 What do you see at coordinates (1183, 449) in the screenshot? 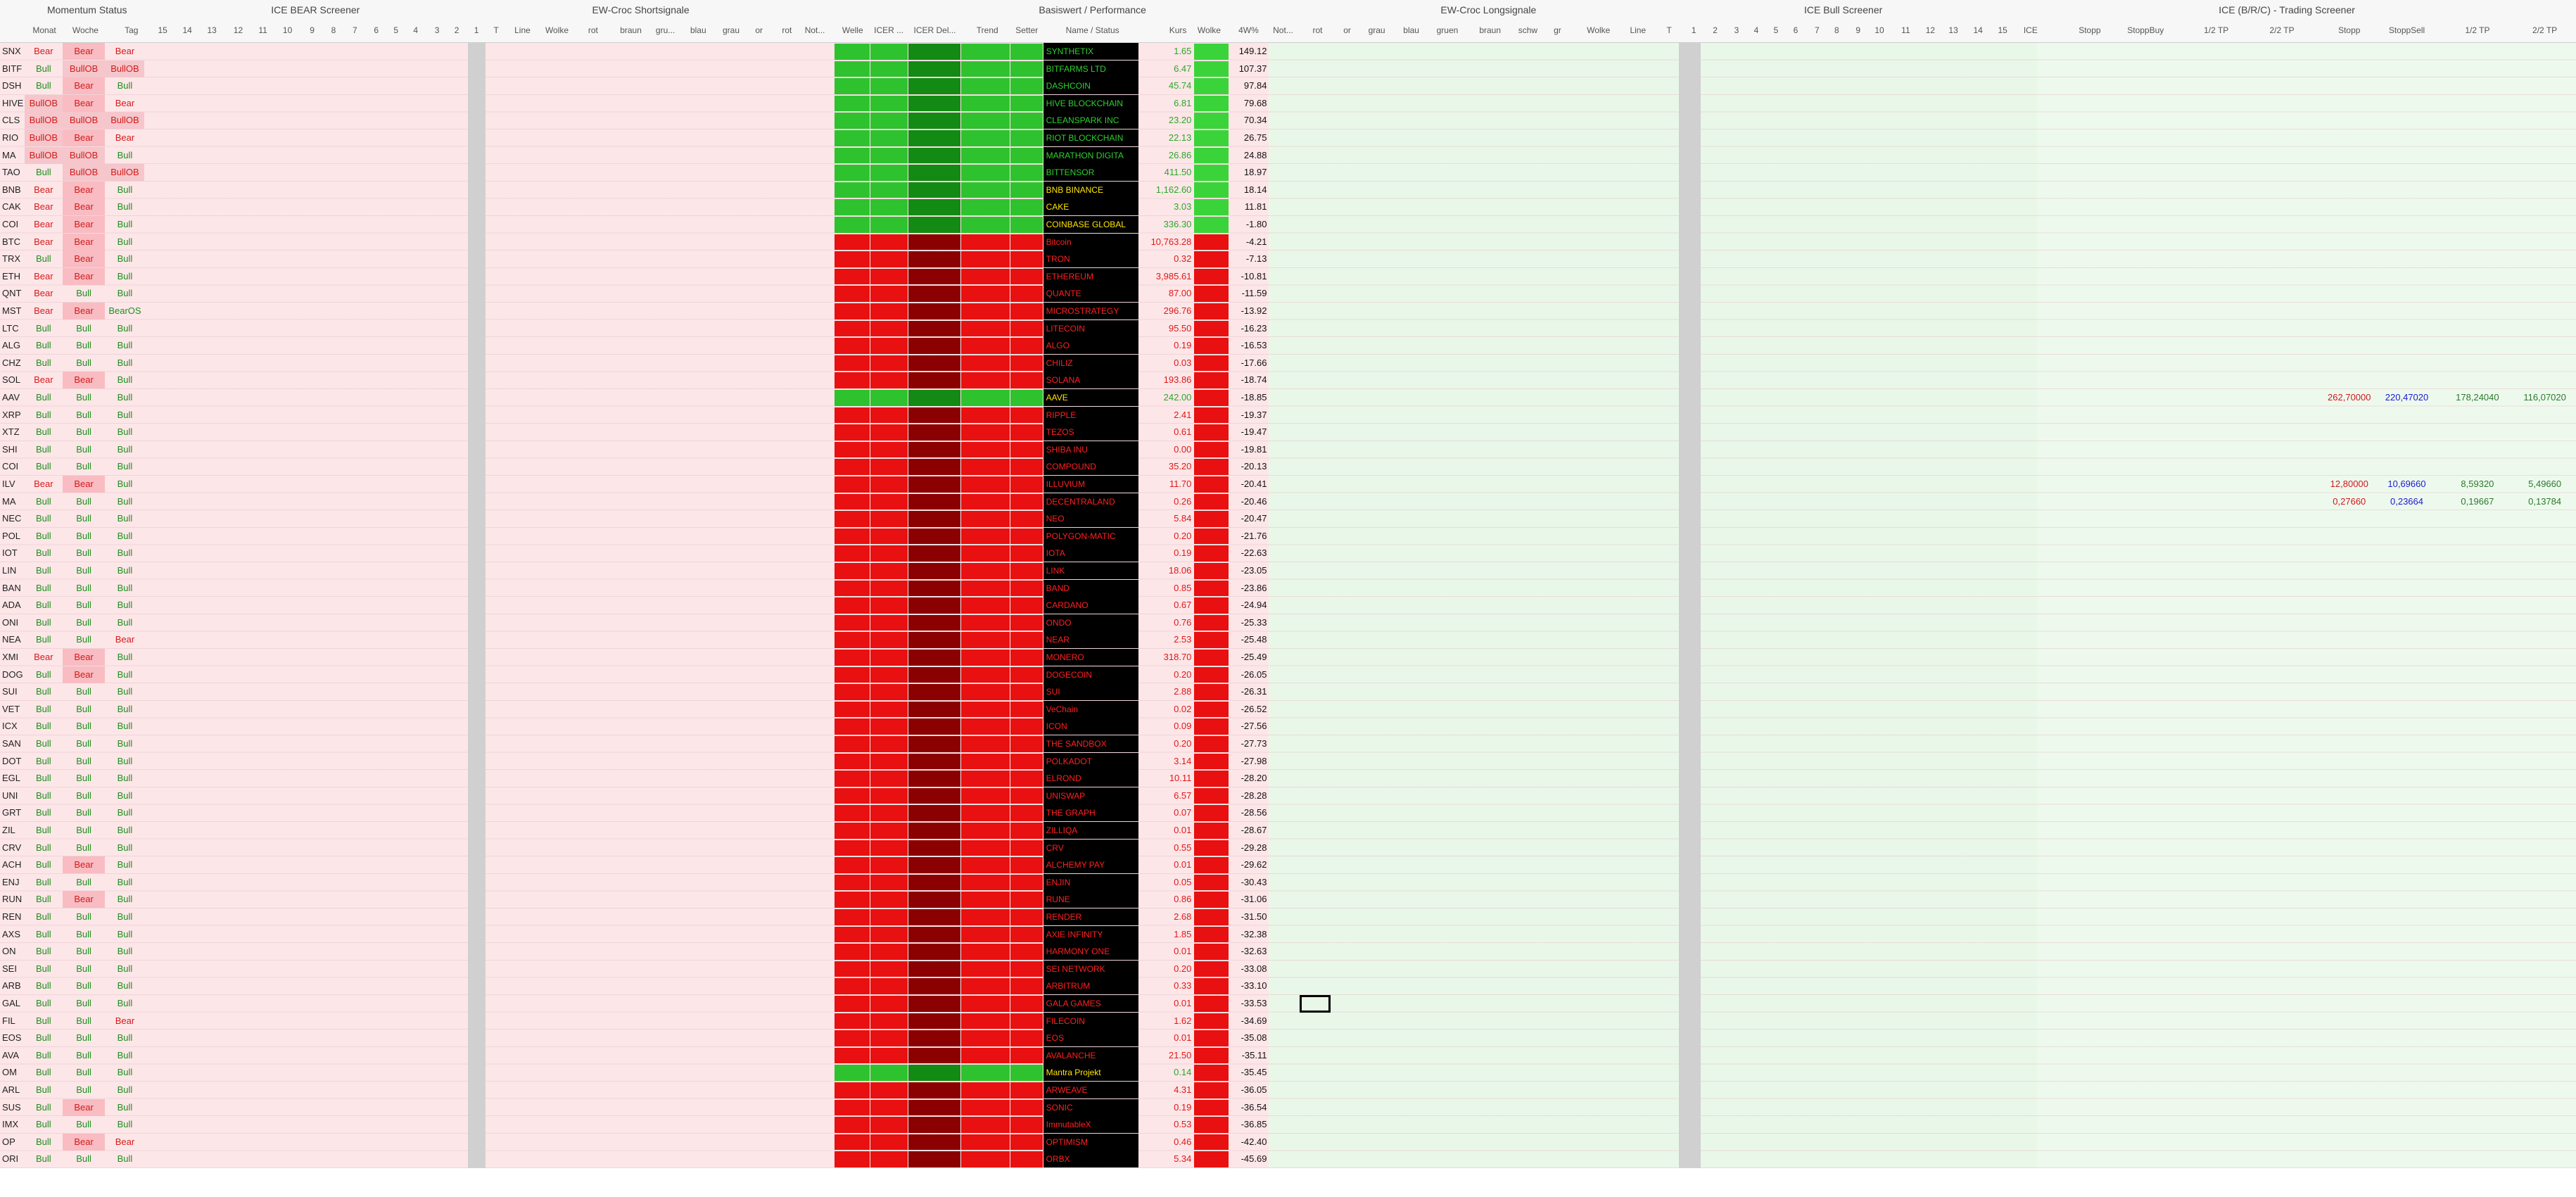
I see `price: 0.00` at bounding box center [1183, 449].